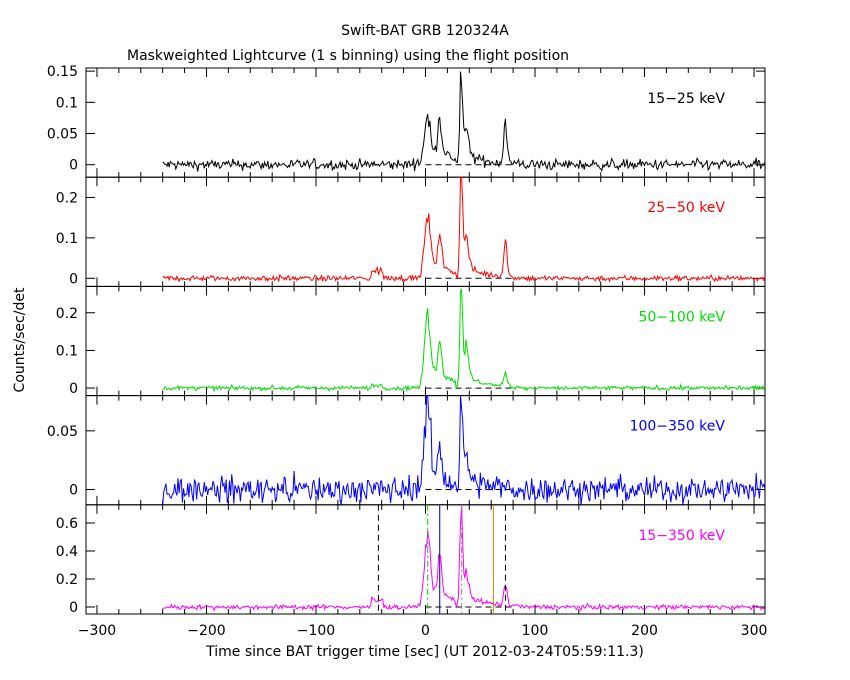  I want to click on chart-title: Swift-BAT GRB 120324A, so click(425, 31).